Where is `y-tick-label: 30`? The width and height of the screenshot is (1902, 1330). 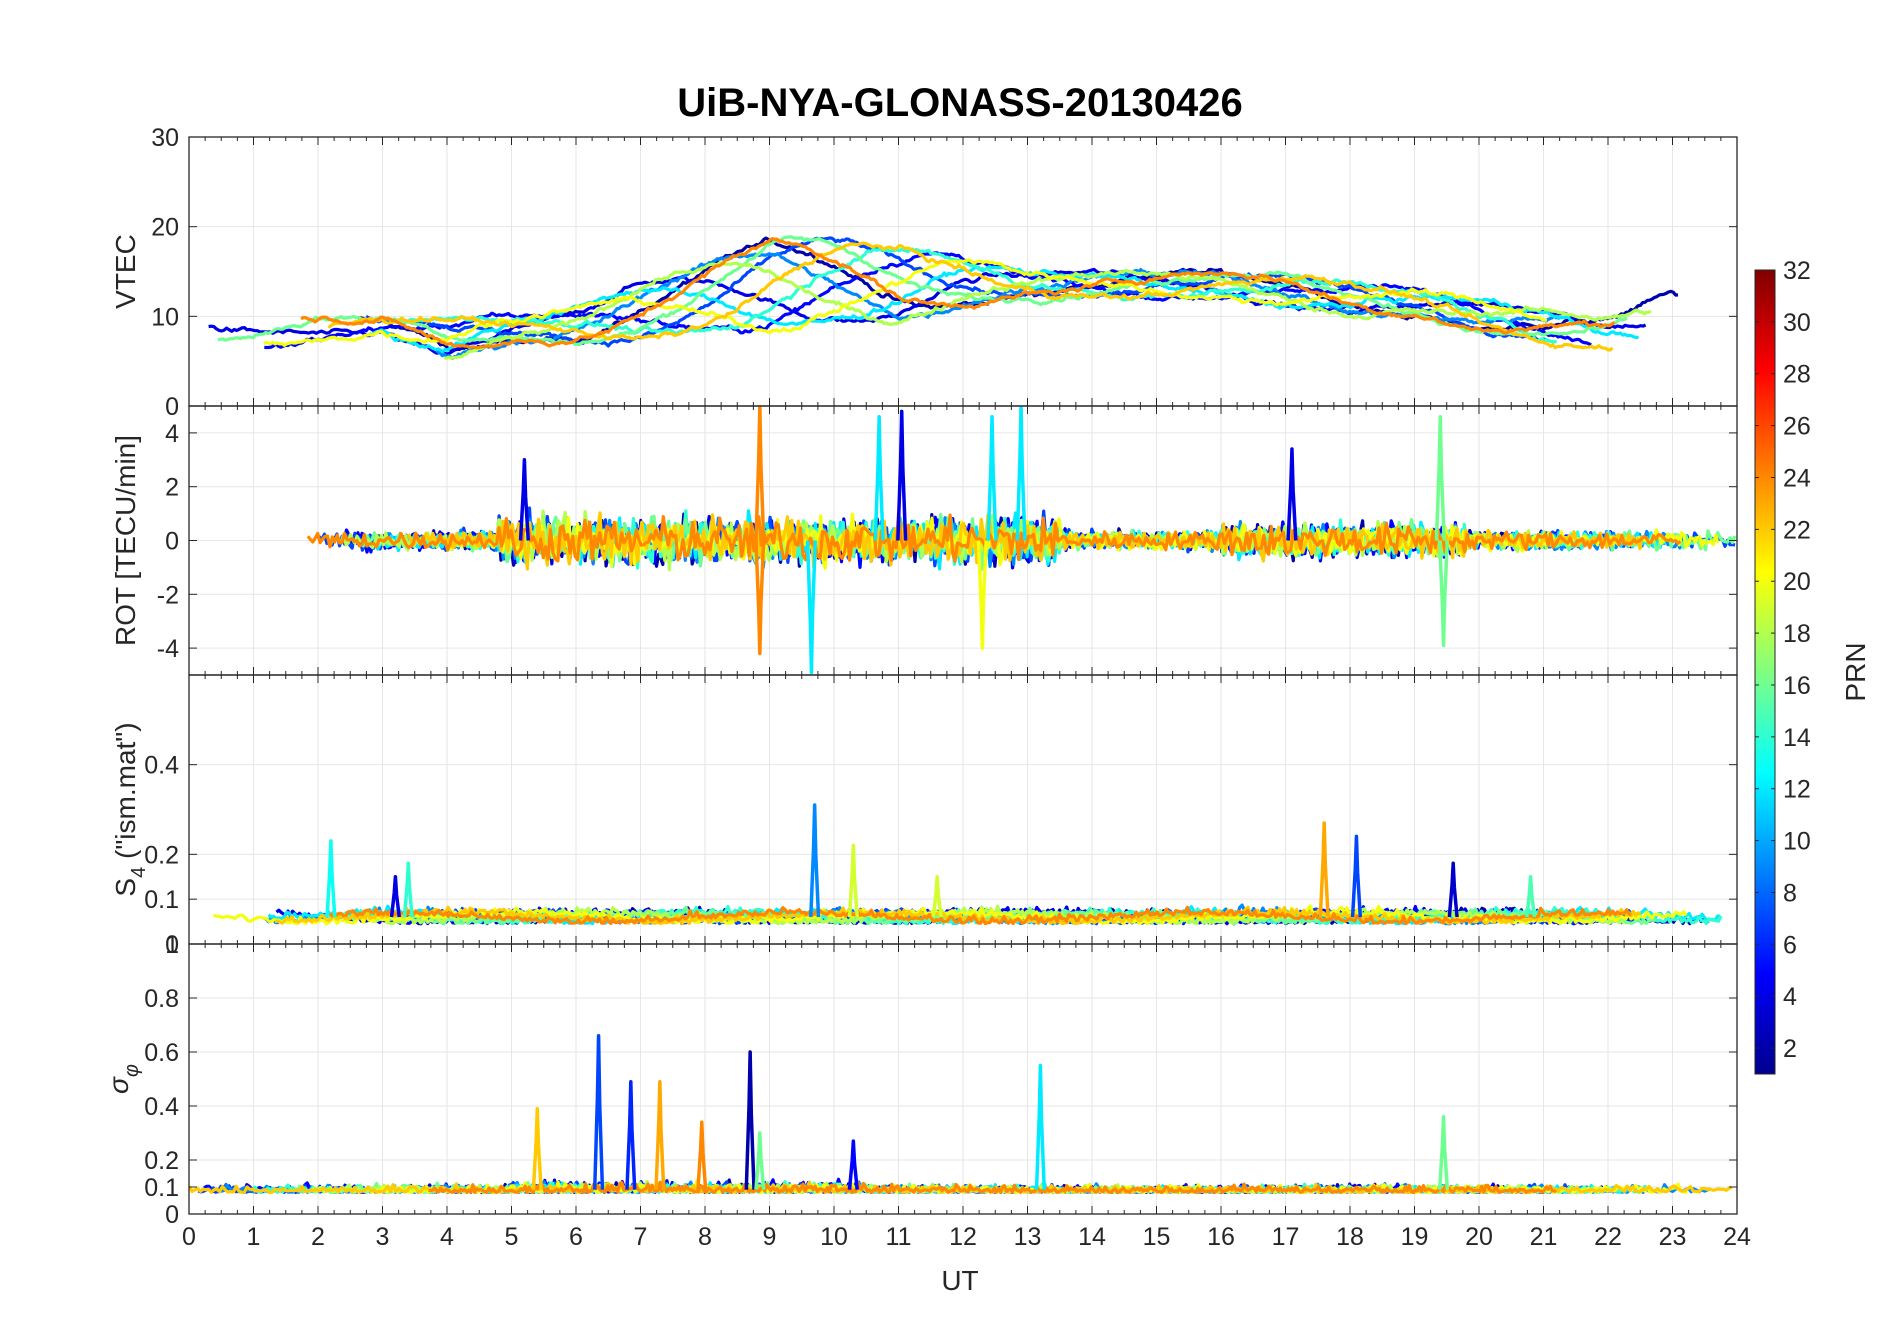
y-tick-label: 30 is located at coordinates (165, 138).